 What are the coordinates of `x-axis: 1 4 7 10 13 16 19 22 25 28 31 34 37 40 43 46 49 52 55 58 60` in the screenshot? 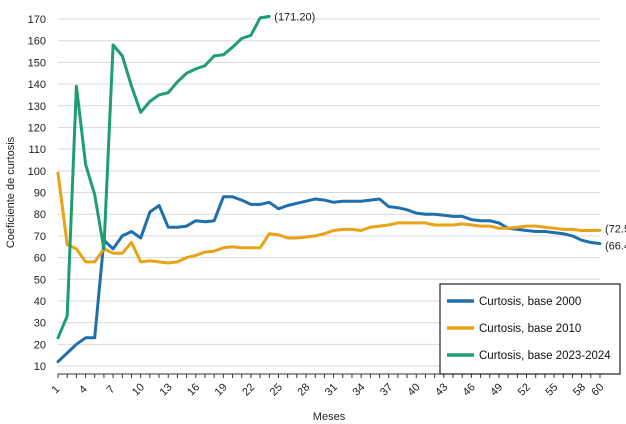 It's located at (327, 385).